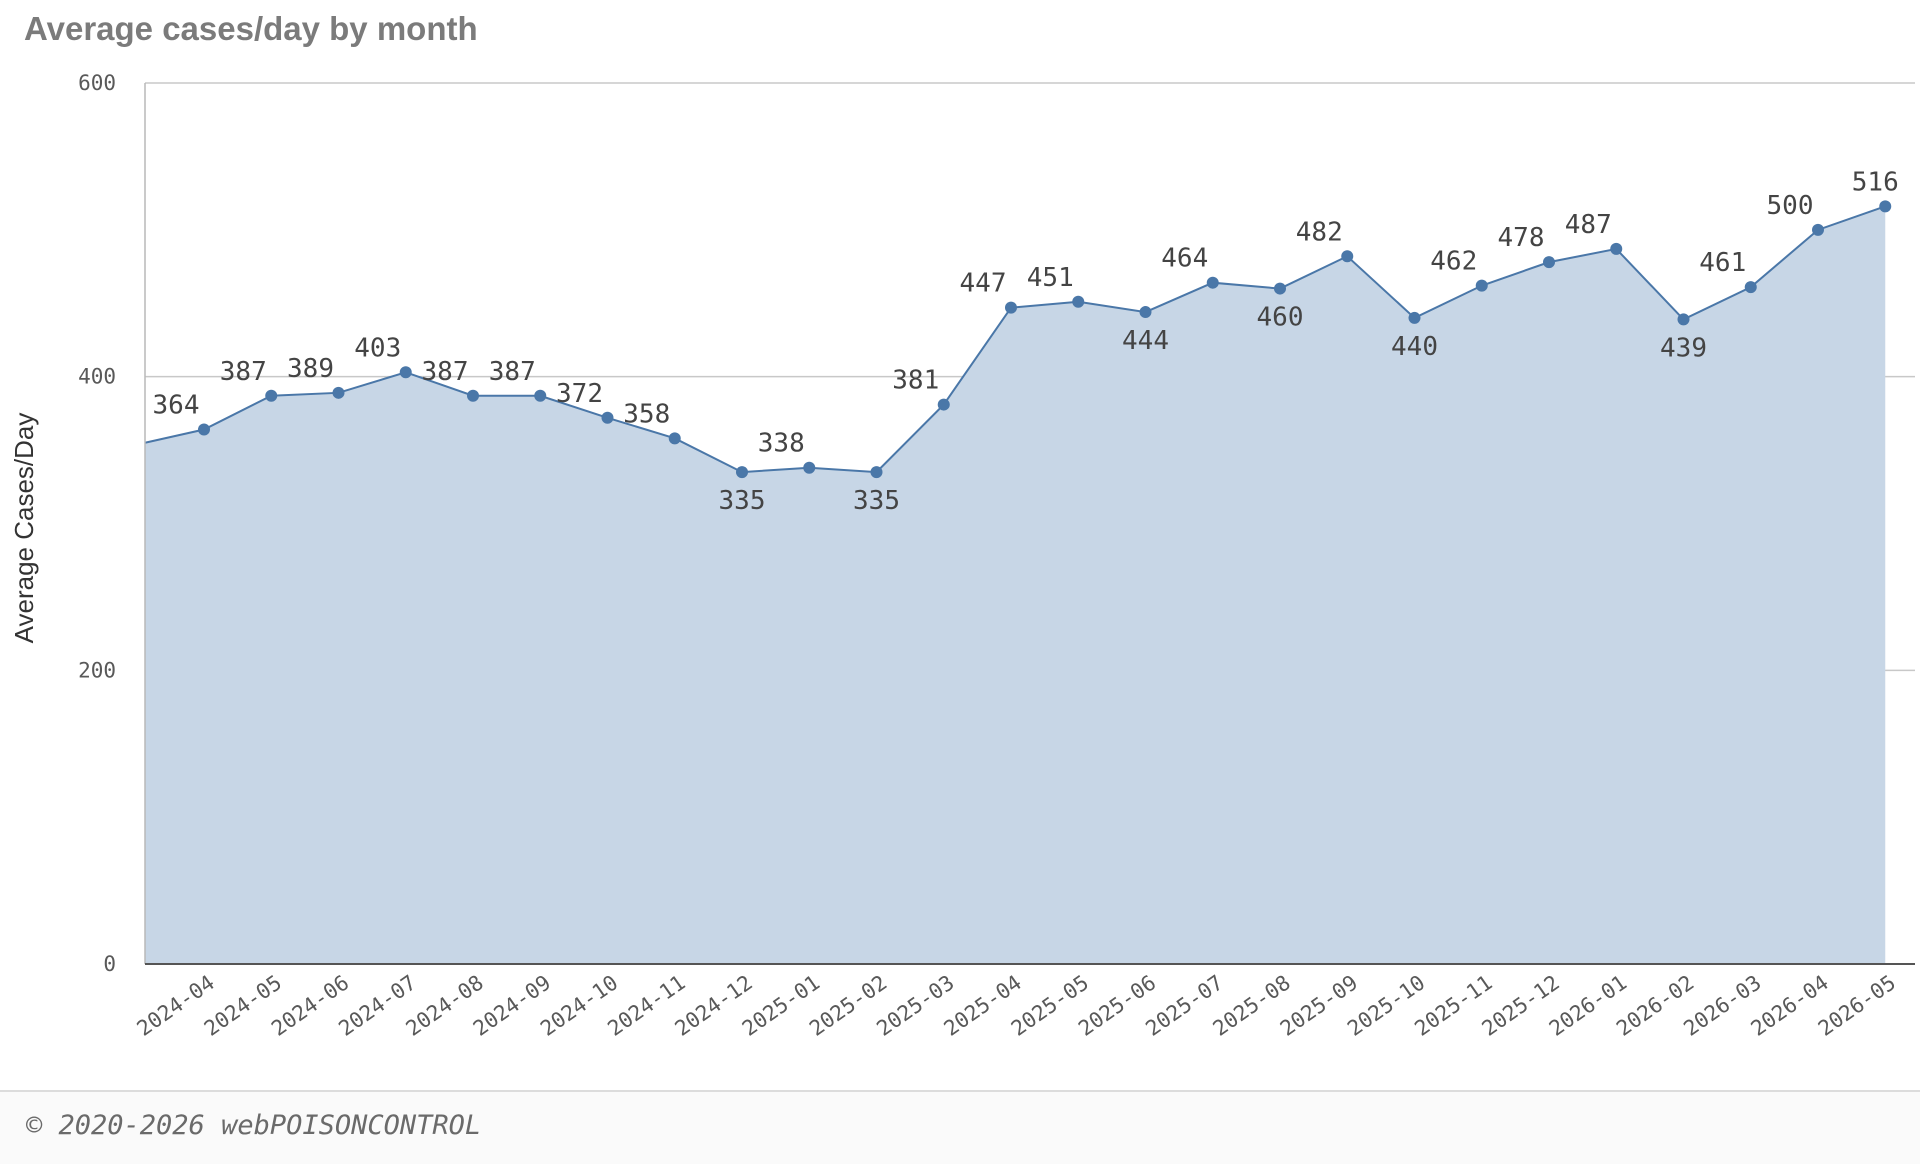 The height and width of the screenshot is (1164, 1920). Describe the element at coordinates (1857, 1005) in the screenshot. I see `x-tick-label: 2026-05` at that location.